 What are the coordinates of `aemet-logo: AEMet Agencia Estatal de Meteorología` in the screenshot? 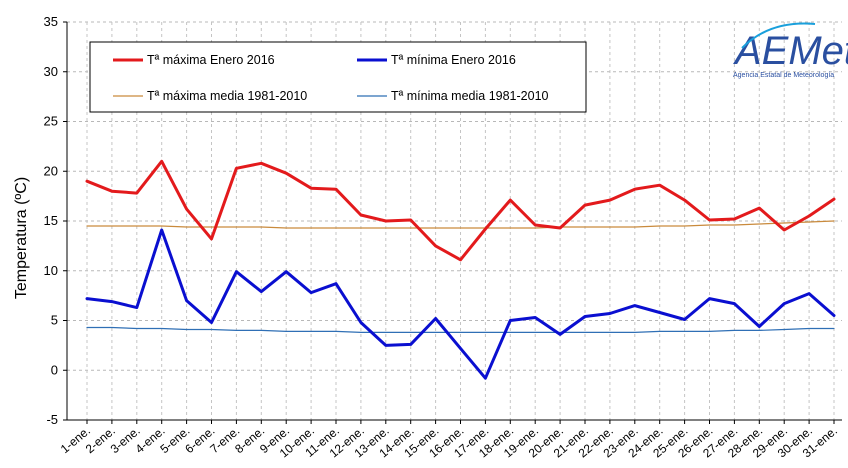 It's located at (790, 50).